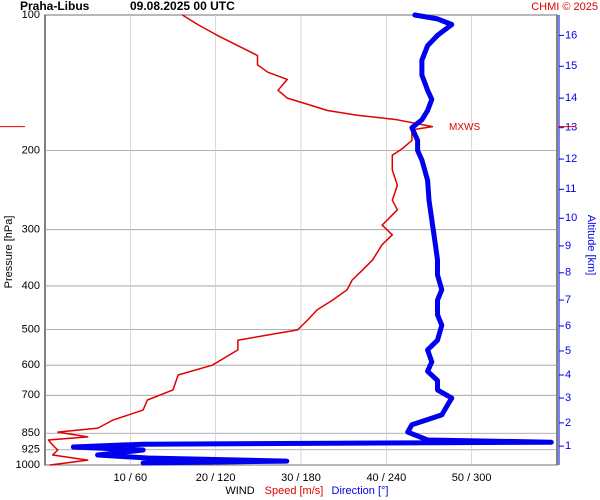 The width and height of the screenshot is (600, 500). I want to click on legend-entry: Direction [°], so click(360, 491).